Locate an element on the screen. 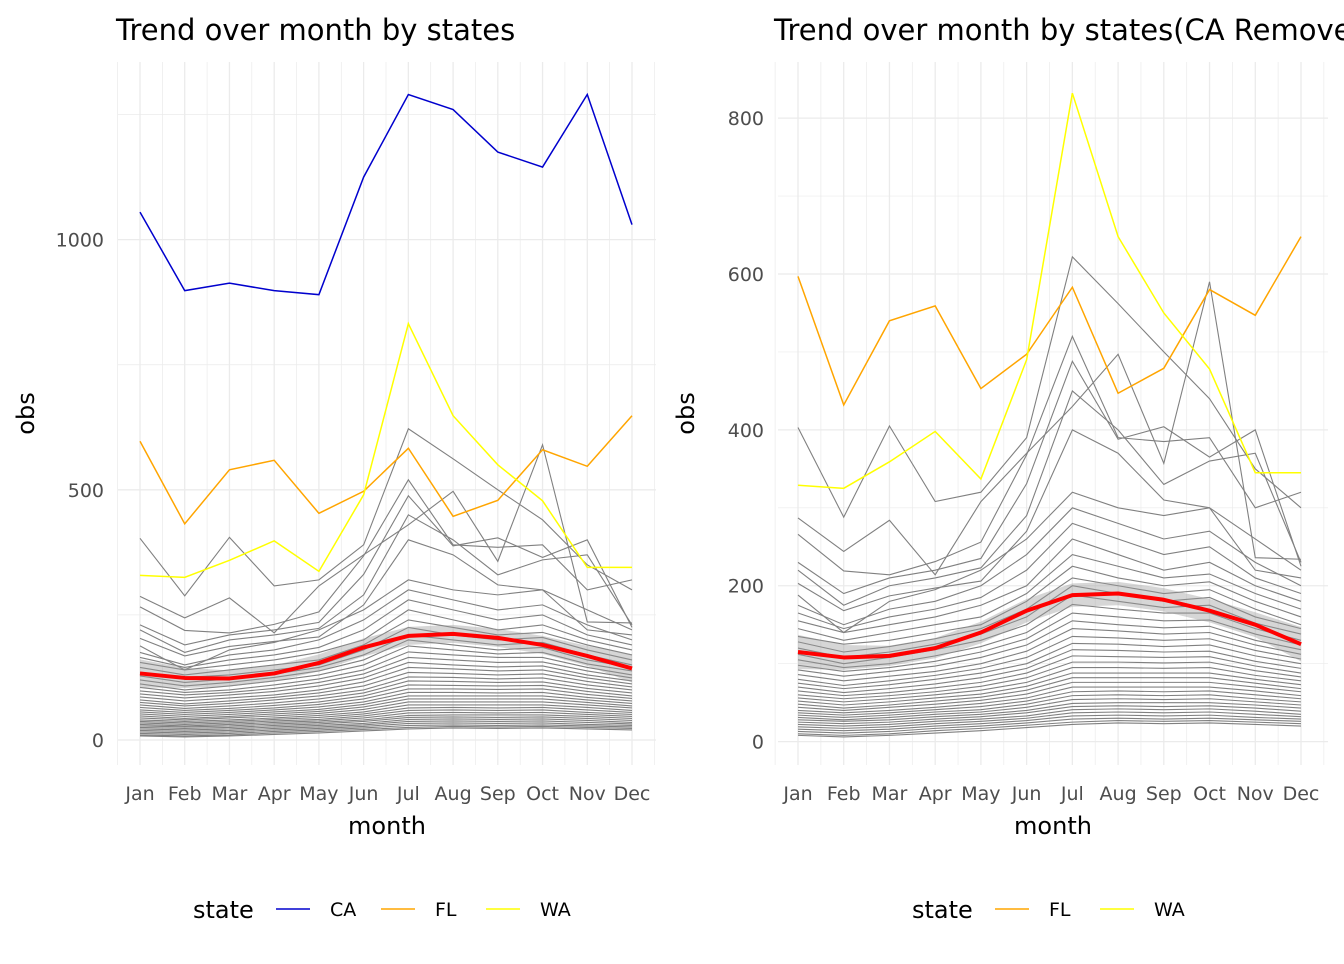 This screenshot has height=964, width=1344. y-tick-label: 500 is located at coordinates (86, 491).